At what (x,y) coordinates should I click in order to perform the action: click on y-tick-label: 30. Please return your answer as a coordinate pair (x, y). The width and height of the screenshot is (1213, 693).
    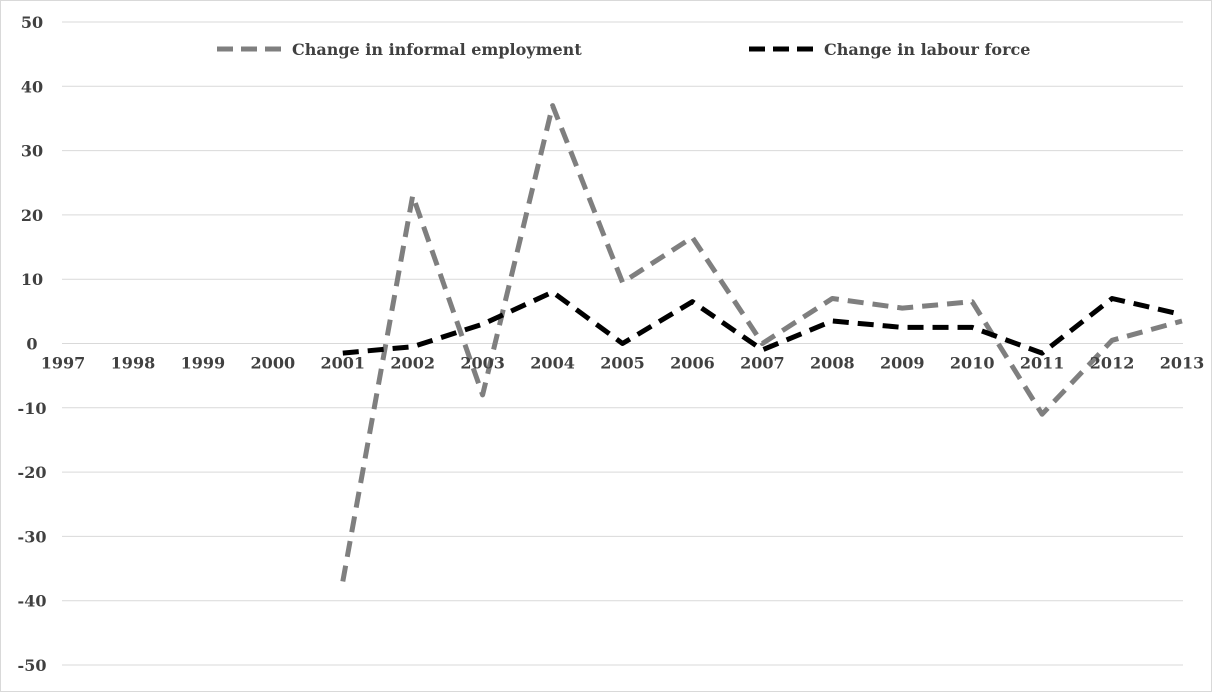
    Looking at the image, I should click on (32, 151).